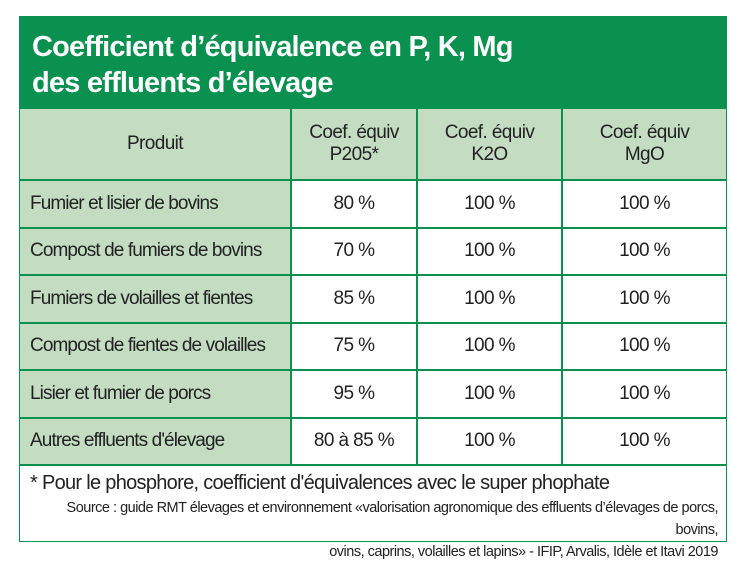 This screenshot has height=563, width=747. Describe the element at coordinates (354, 441) in the screenshot. I see `cell-p2o5: 80 à 85 %` at that location.